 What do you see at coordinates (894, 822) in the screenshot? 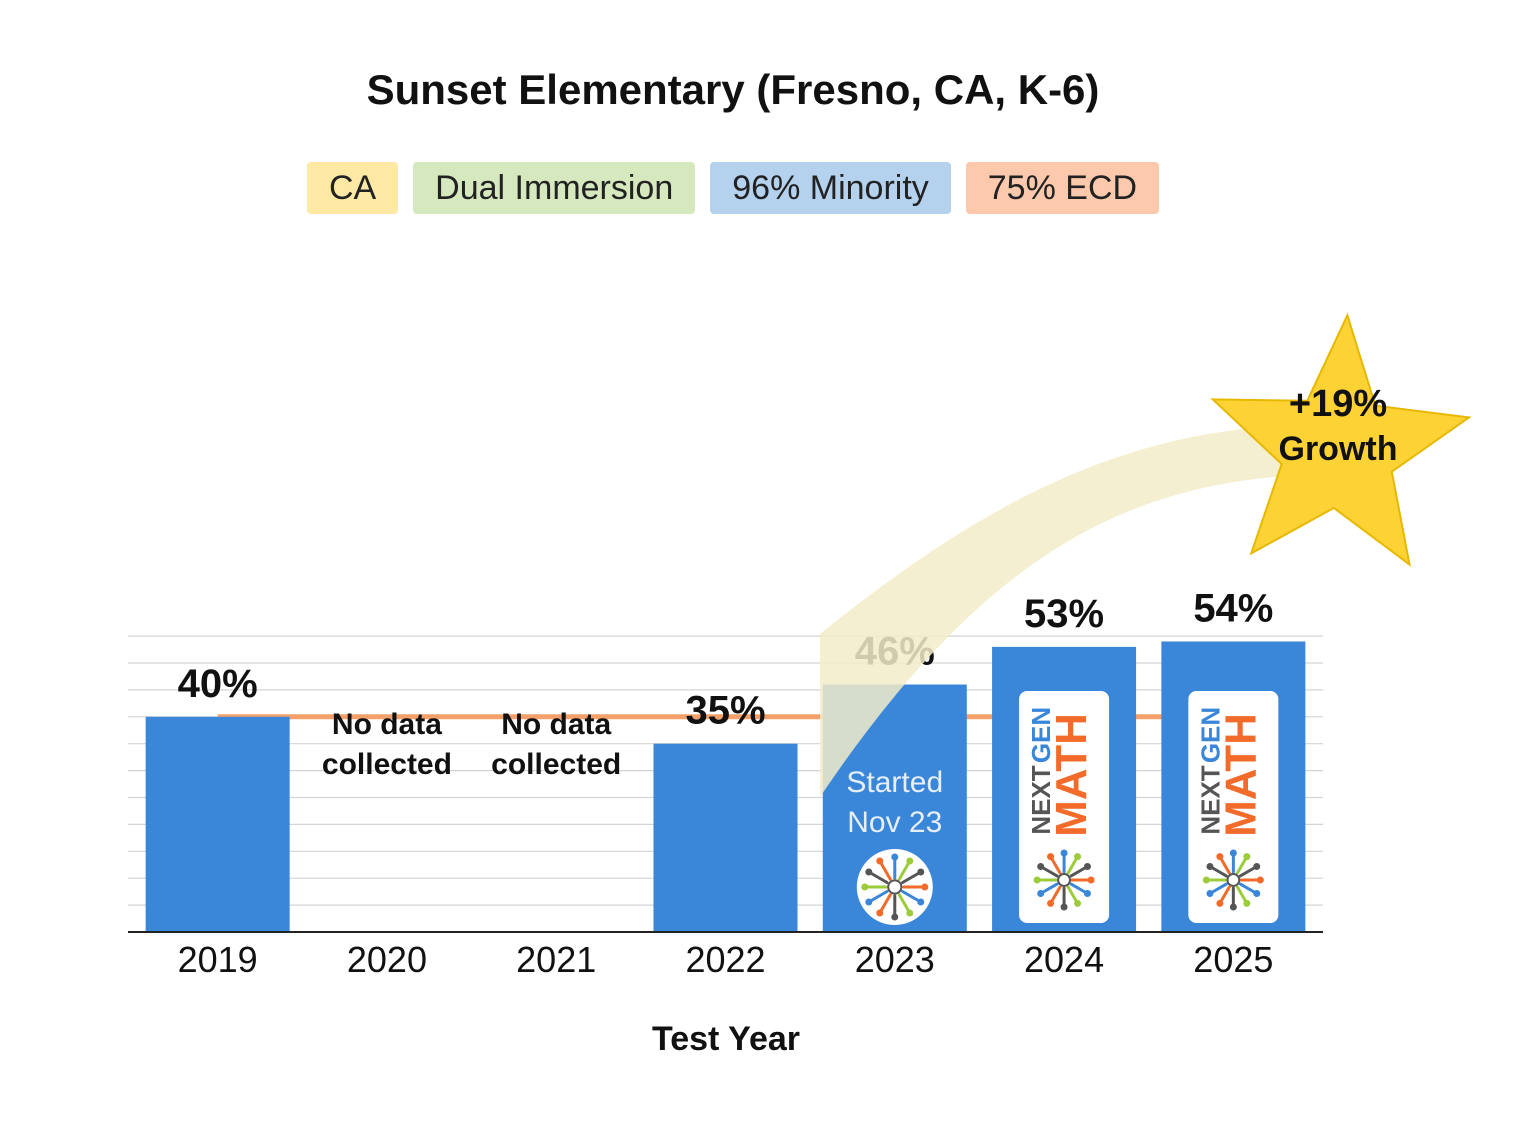
I see `started-label: Nov 23` at bounding box center [894, 822].